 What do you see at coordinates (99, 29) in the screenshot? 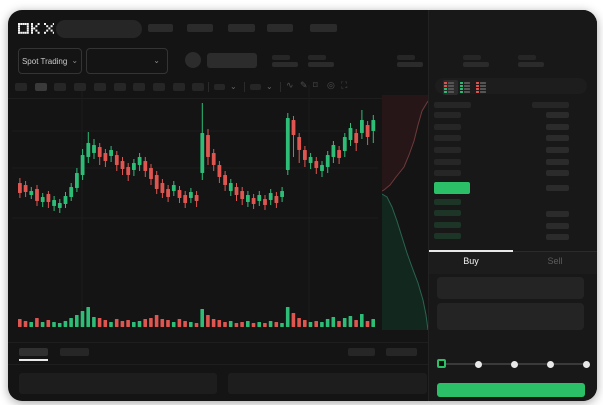
I see `search-input` at bounding box center [99, 29].